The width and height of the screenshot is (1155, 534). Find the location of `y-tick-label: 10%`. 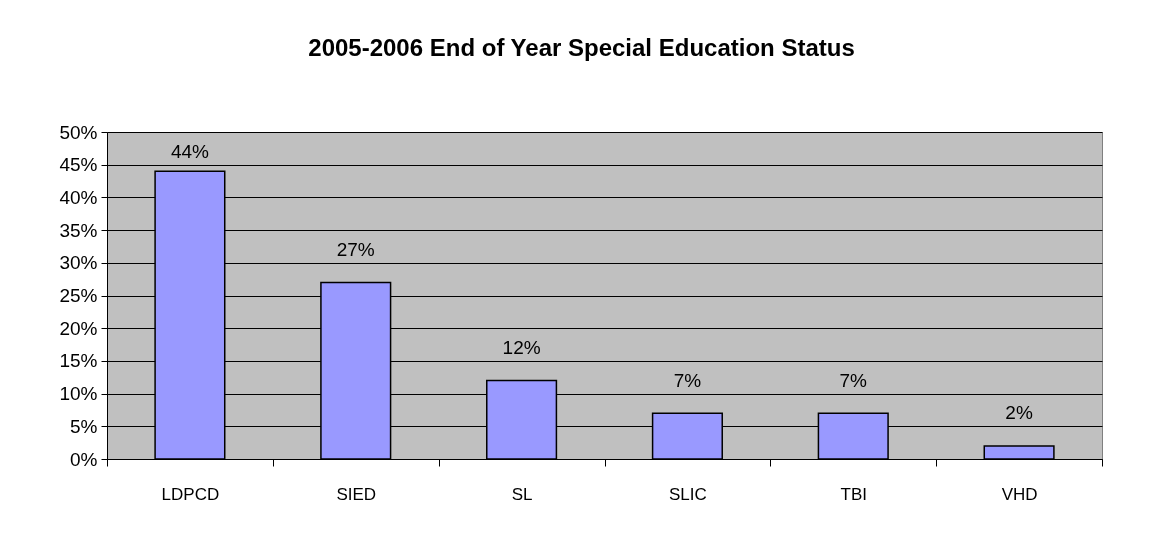

y-tick-label: 10% is located at coordinates (78, 394).